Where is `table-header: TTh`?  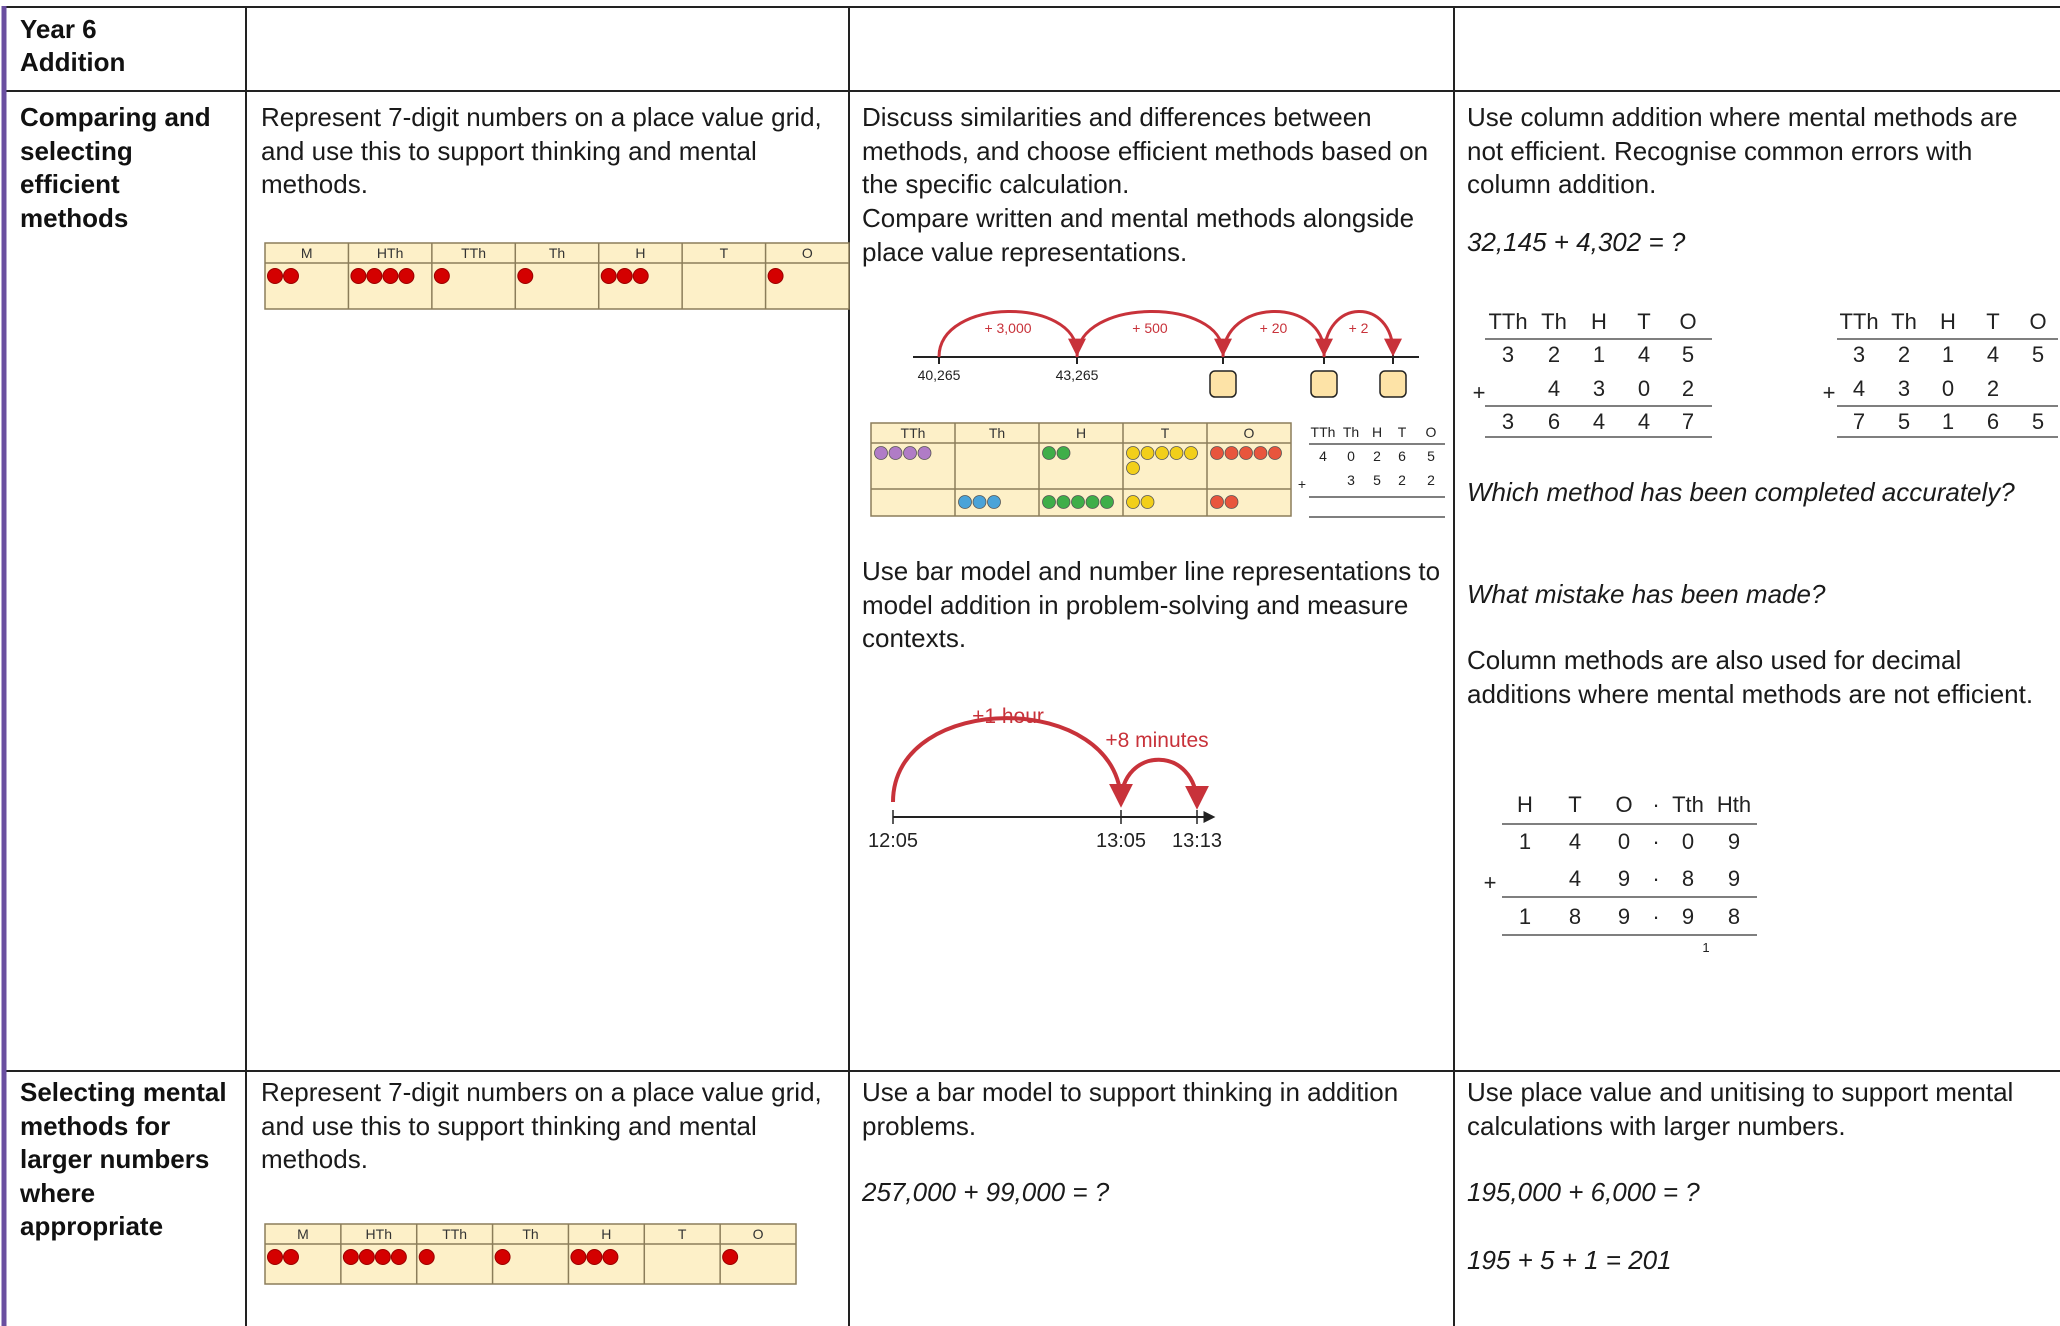 table-header: TTh is located at coordinates (913, 433).